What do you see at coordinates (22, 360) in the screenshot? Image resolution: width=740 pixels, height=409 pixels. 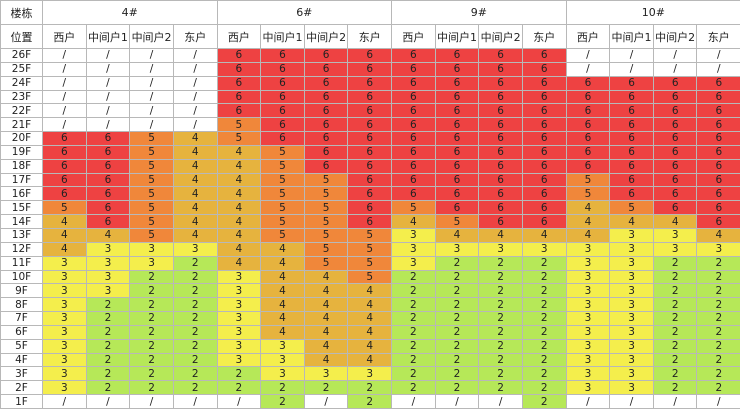 I see `floor-label: 4F` at bounding box center [22, 360].